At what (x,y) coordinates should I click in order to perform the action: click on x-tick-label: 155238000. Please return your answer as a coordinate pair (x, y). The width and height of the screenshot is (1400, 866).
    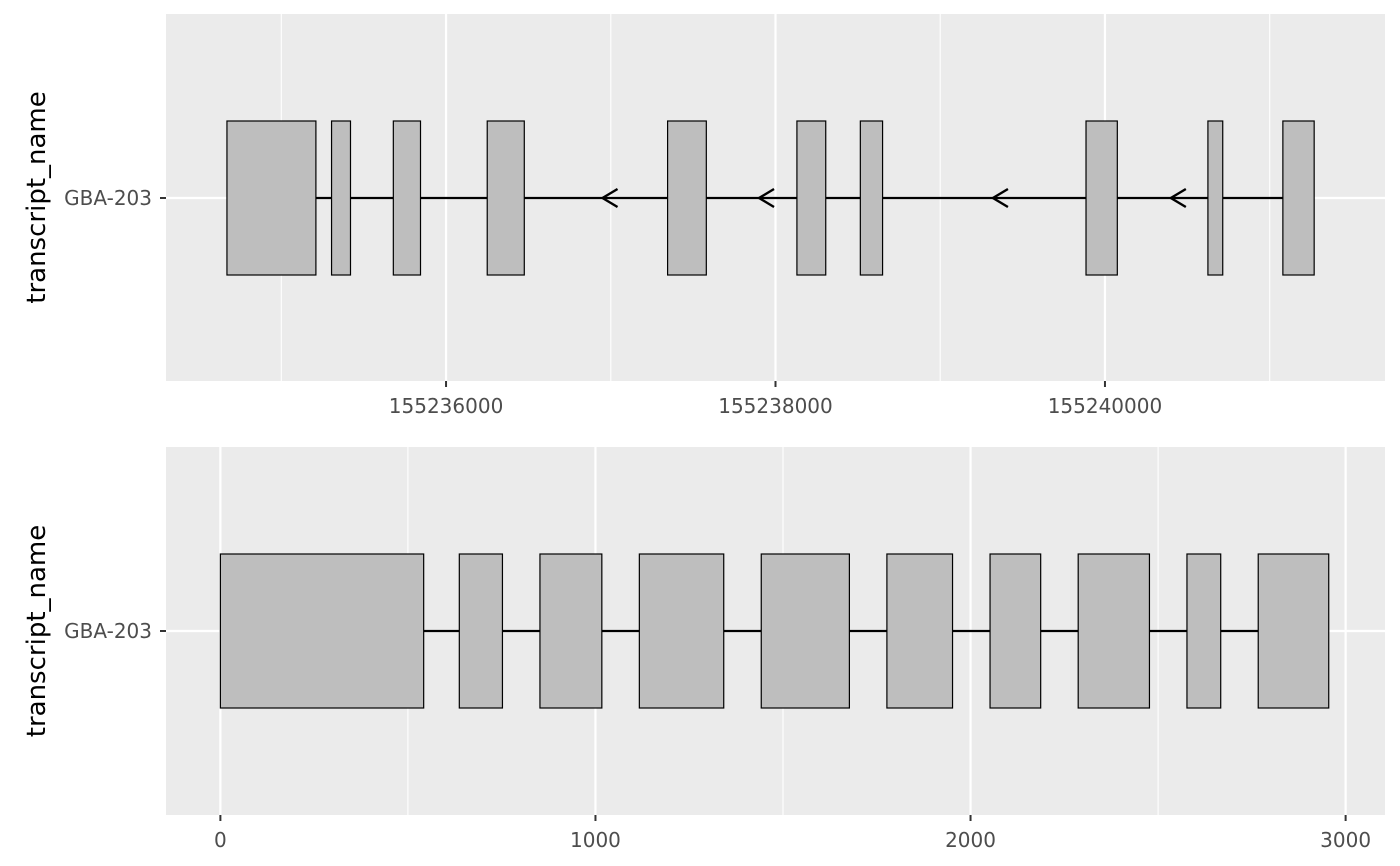
    Looking at the image, I should click on (775, 406).